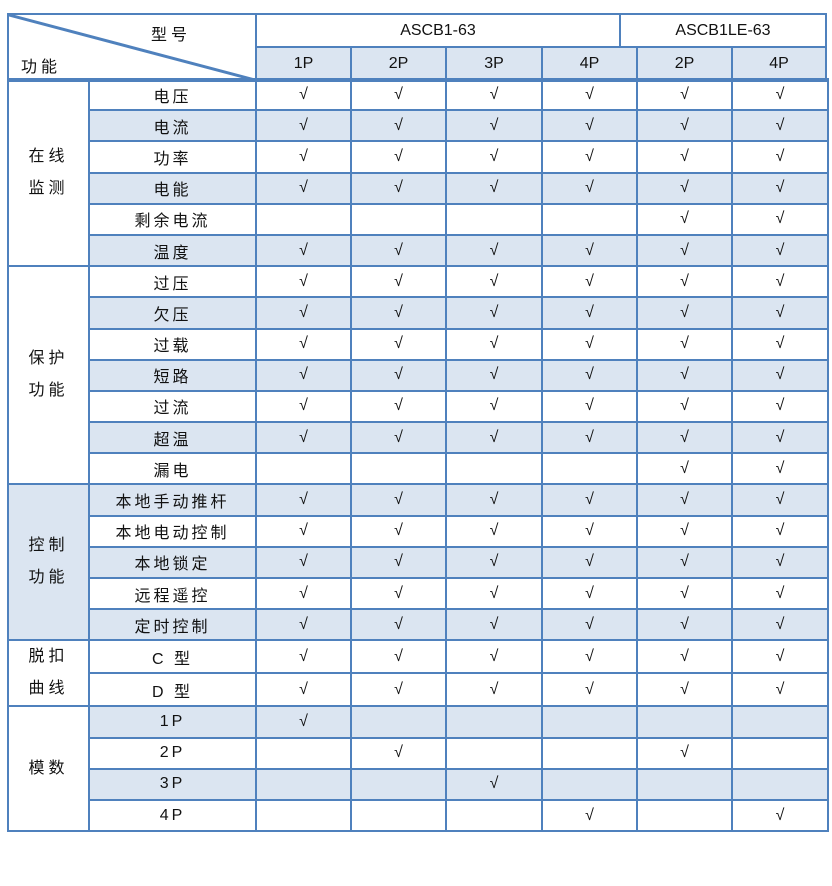 Image resolution: width=832 pixels, height=886 pixels. I want to click on table-row: 脱扣 曲线 C 型 √ √ √ √ √ √, so click(418, 673).